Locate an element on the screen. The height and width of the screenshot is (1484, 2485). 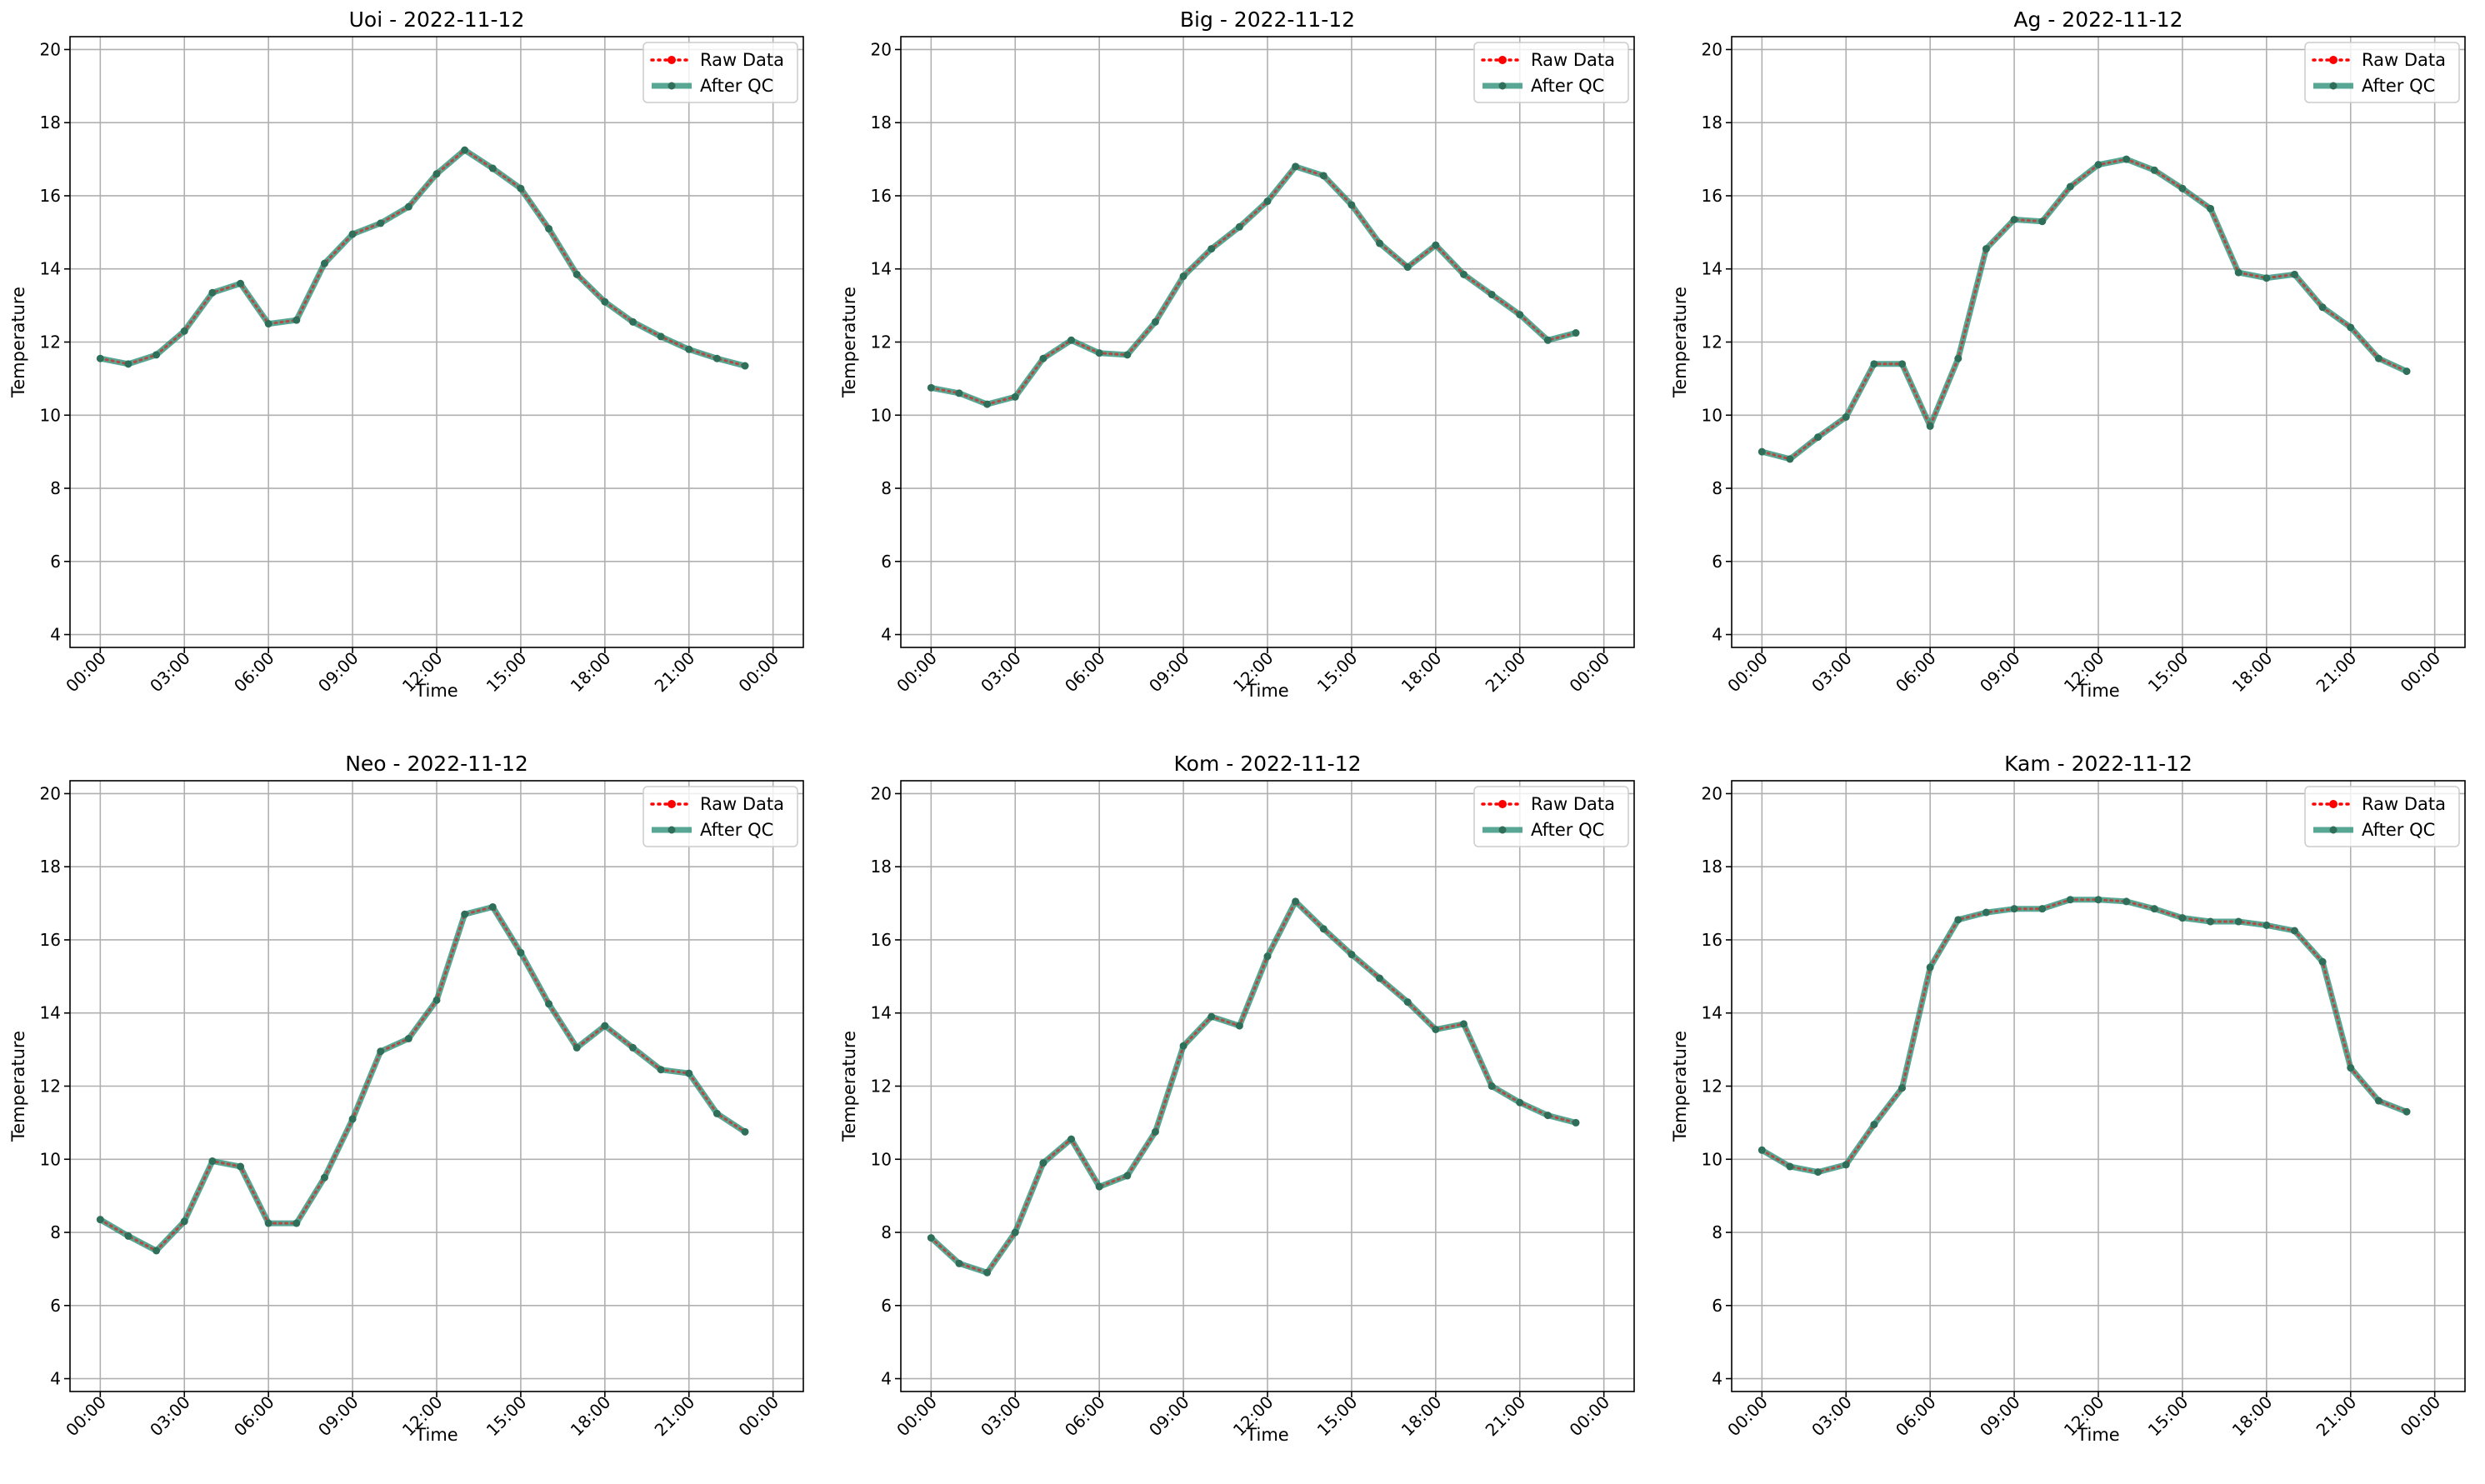
y-tick-label: 10 is located at coordinates (881, 1159).